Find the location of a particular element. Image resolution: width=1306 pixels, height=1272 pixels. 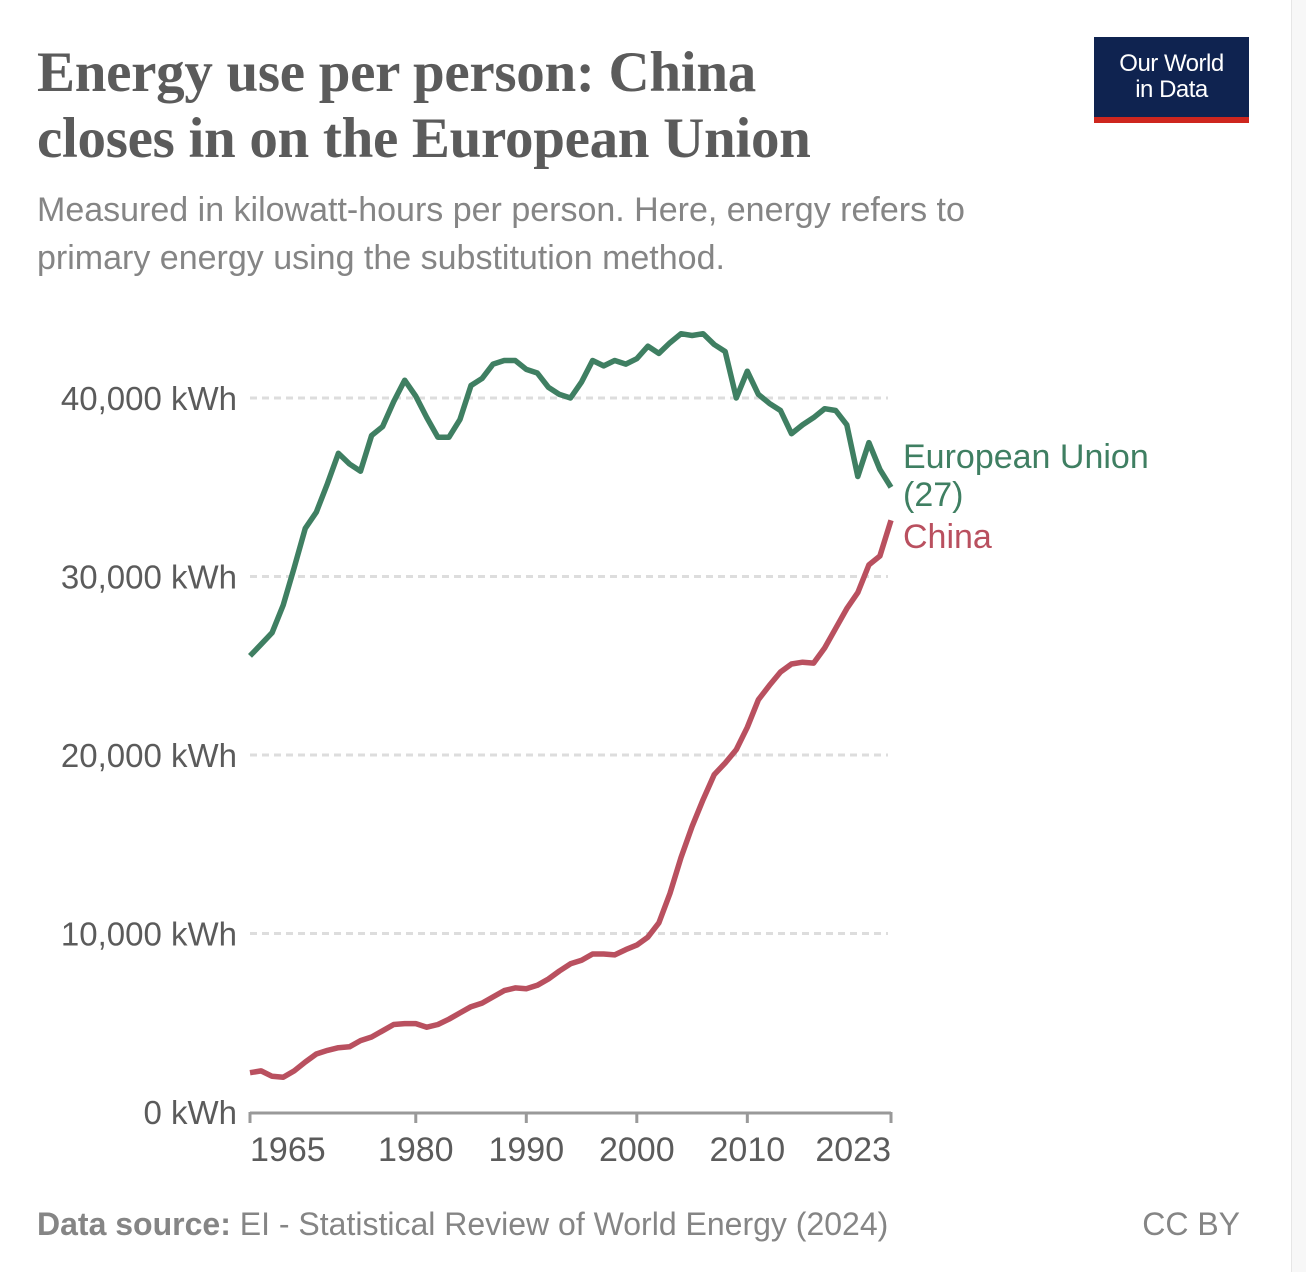

x-axis: 1965 1980 1990 2000 2010 2023 is located at coordinates (570, 1140).